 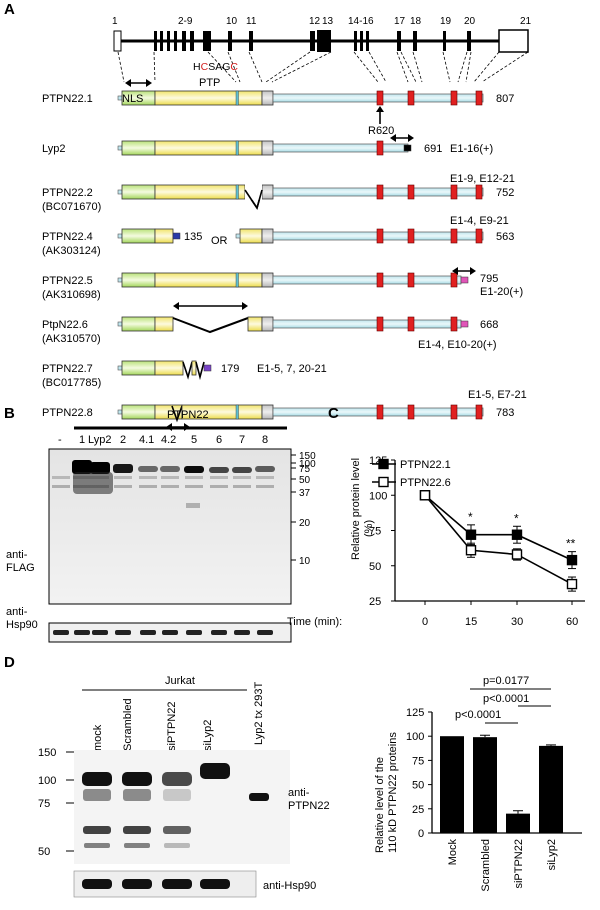 I want to click on panel-c-label: C, so click(x=333, y=413).